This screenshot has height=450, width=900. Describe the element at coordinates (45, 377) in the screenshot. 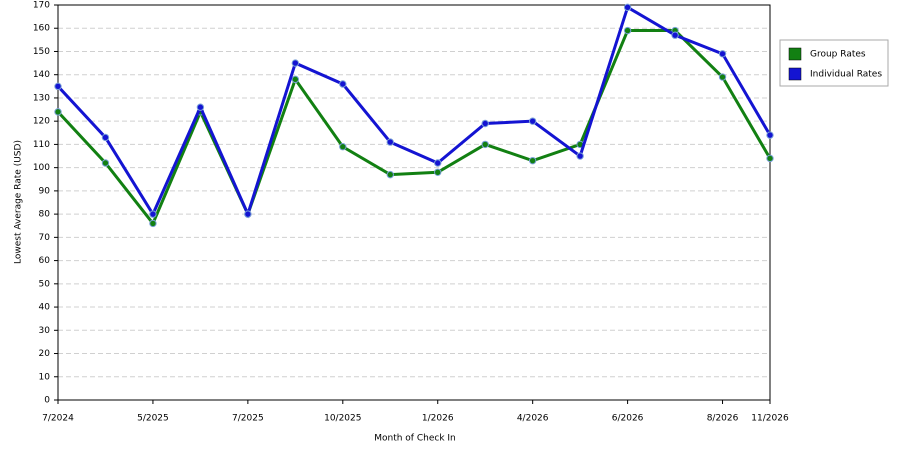

I see `y-tick-label: 10` at that location.